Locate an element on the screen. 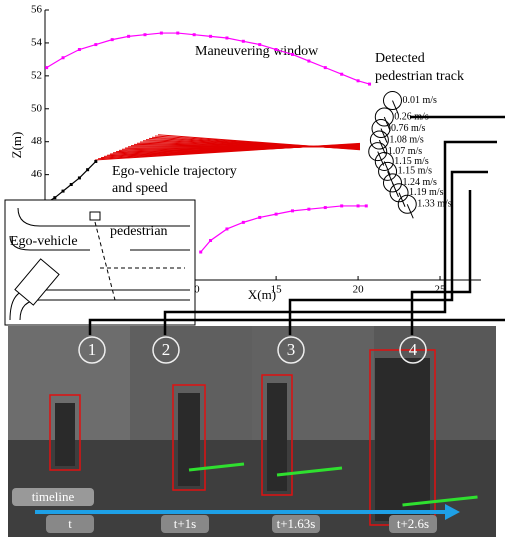  road is located at coordinates (99, 264).